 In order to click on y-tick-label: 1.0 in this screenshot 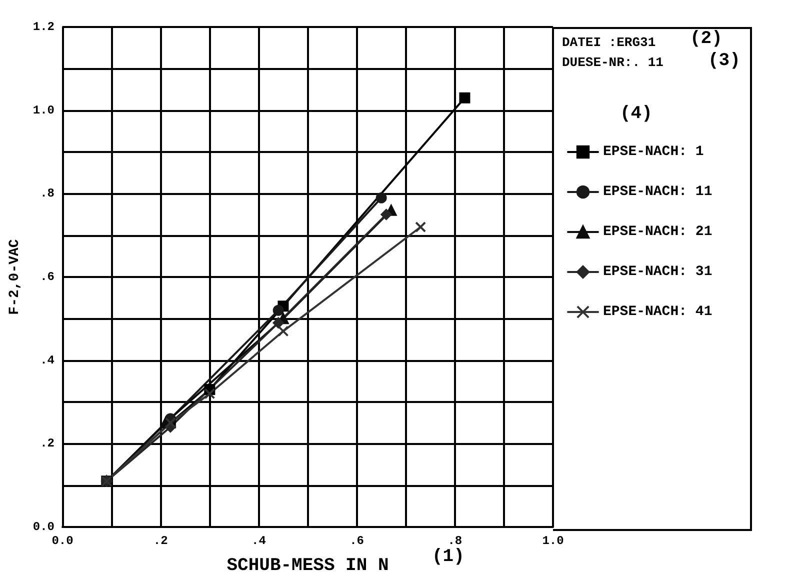, I will do `click(43, 110)`.